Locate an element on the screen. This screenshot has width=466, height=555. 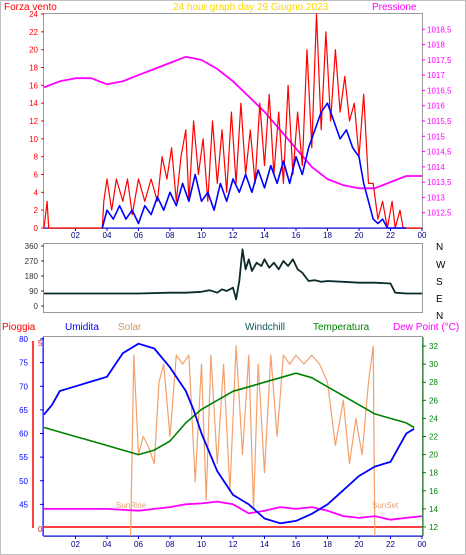
compass-w: W is located at coordinates (441, 265).